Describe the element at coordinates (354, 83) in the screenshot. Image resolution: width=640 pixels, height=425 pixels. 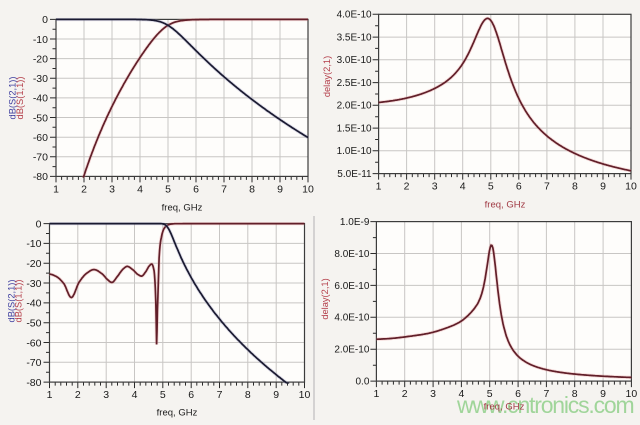
I see `svg-text: 2.5E-10` at that location.